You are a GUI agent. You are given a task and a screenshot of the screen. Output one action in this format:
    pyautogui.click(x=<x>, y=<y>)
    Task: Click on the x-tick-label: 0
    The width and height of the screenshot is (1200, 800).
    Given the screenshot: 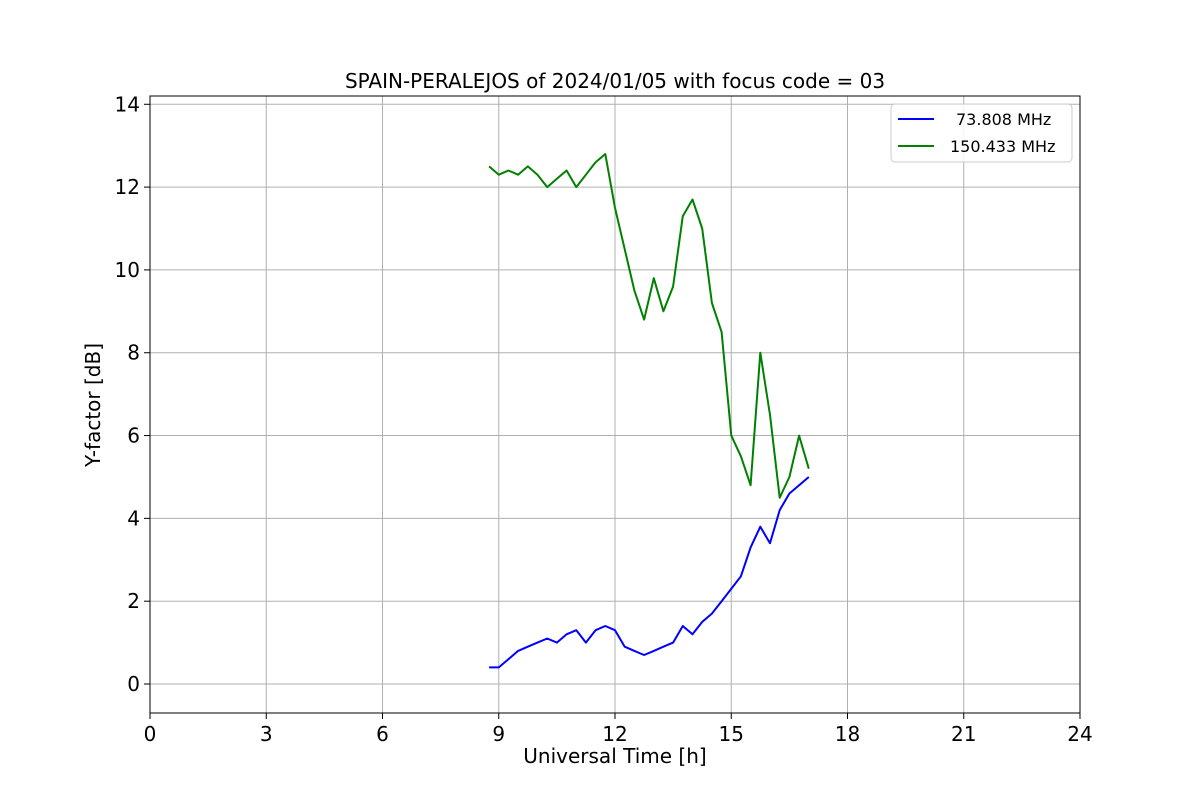 What is the action you would take?
    pyautogui.click(x=150, y=734)
    